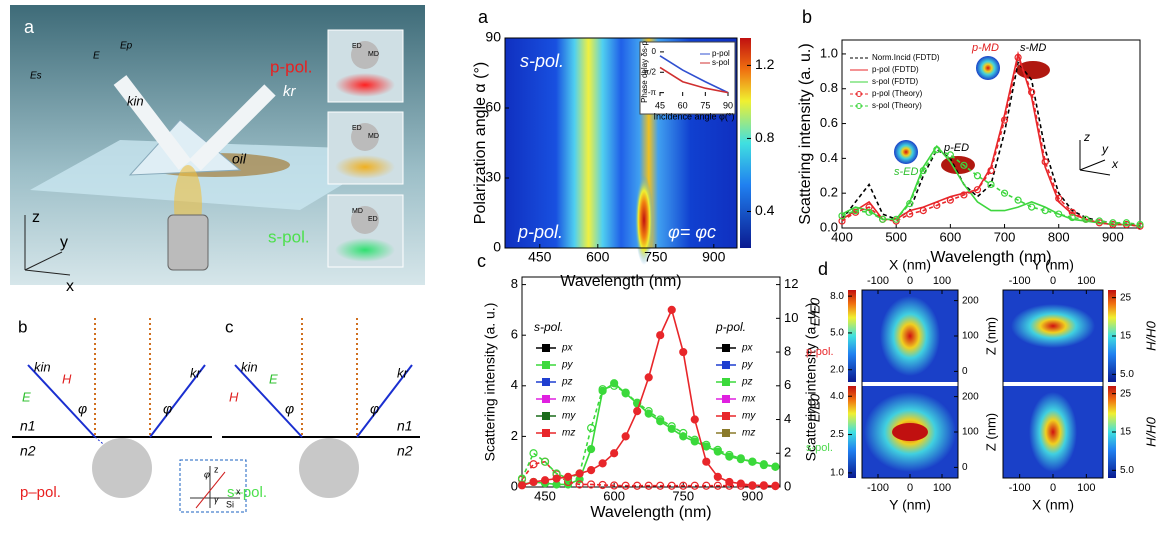 Image resolution: width=1168 pixels, height=539 pixels. What do you see at coordinates (1150, 431) in the screenshot?
I see `axis-title: H/H0` at bounding box center [1150, 431].